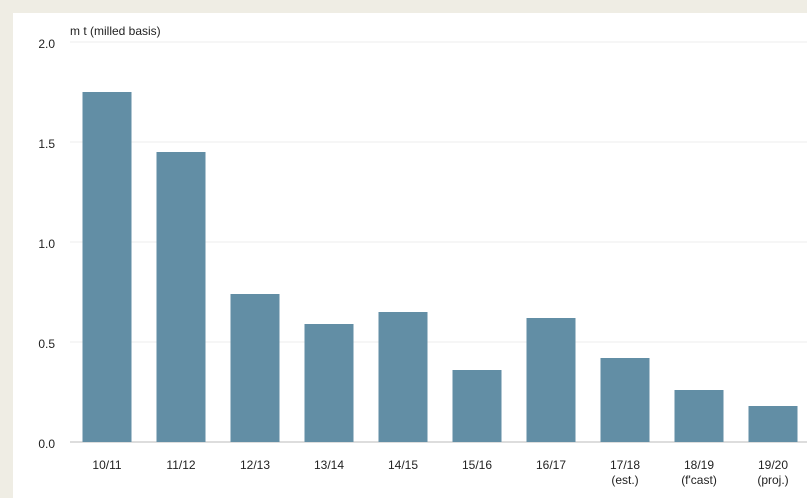 The width and height of the screenshot is (807, 498). I want to click on y-axis-label: m t (milled basis), so click(115, 31).